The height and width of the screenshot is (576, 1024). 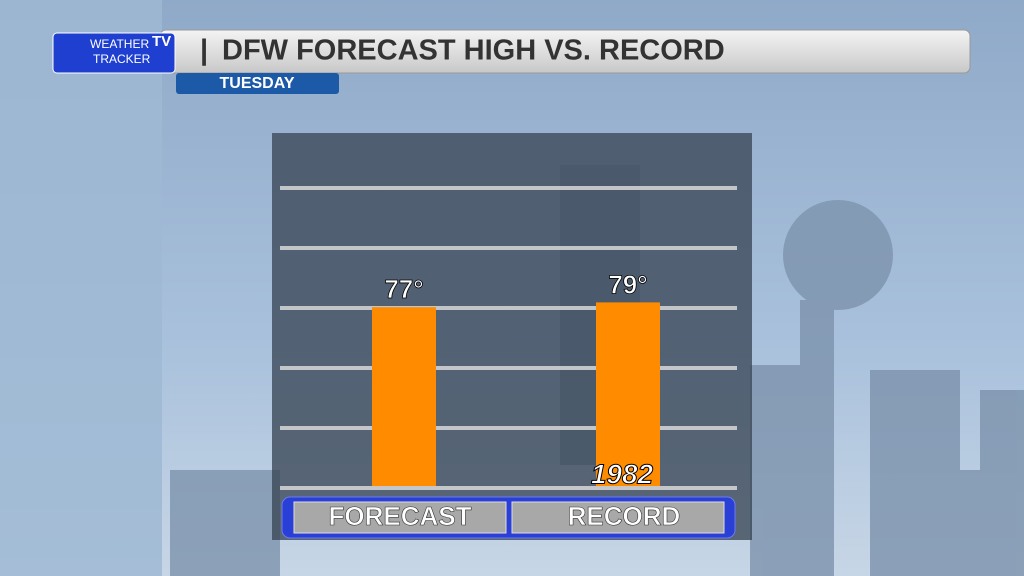 What do you see at coordinates (161, 41) in the screenshot?
I see `logo-badge: TV` at bounding box center [161, 41].